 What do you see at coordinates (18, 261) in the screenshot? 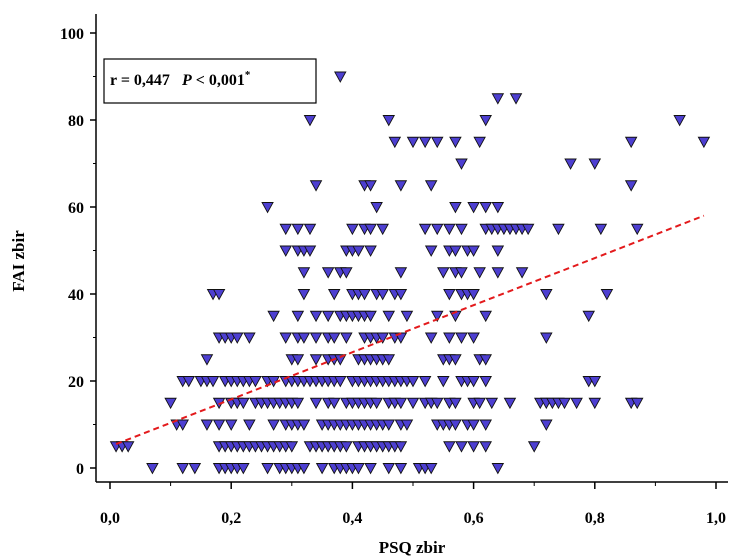
I see `y-axis-title: FAI zbir` at bounding box center [18, 261].